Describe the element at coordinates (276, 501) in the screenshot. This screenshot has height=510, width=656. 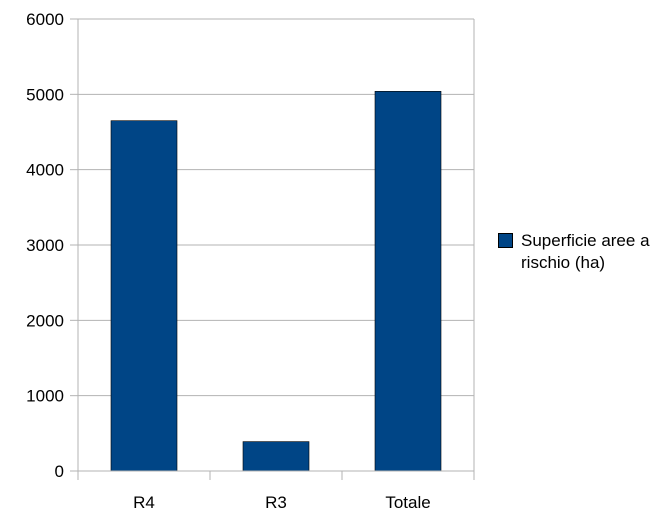
I see `x-tick-label: R3` at that location.